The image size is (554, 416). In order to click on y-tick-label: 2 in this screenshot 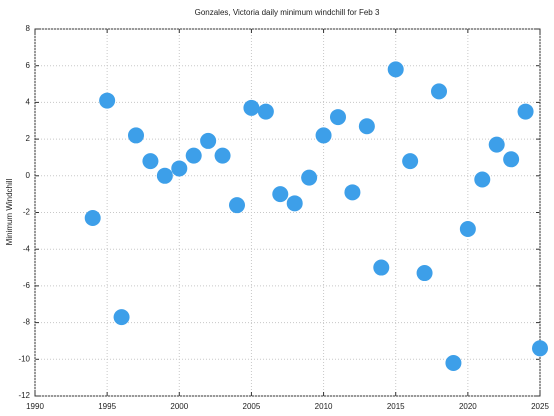, I will do `click(28, 138)`.